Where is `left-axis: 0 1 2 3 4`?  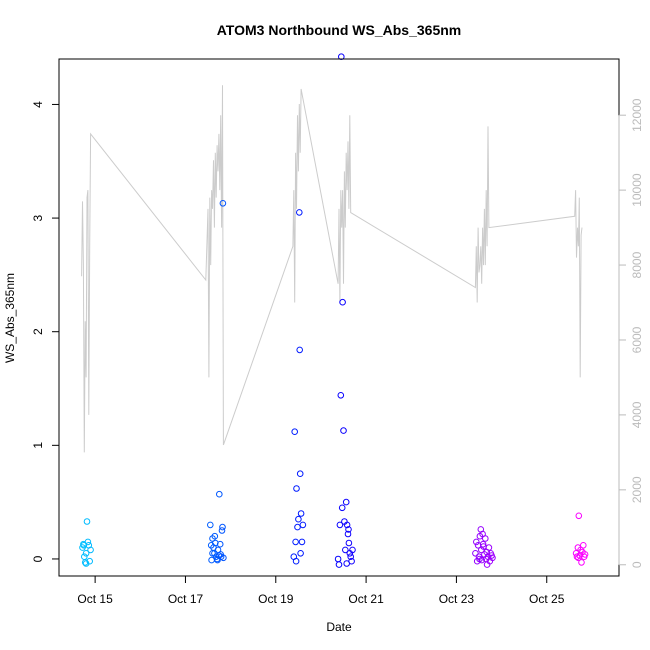 left-axis: 0 1 2 3 4 is located at coordinates (45, 331).